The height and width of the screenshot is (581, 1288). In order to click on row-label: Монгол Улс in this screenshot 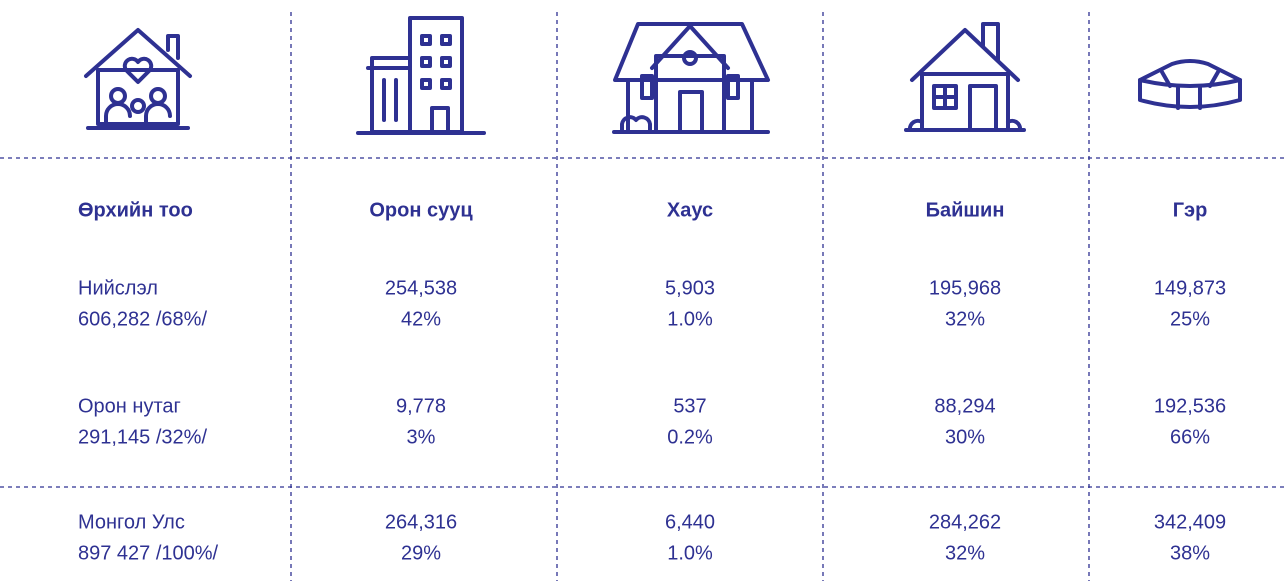, I will do `click(131, 522)`.